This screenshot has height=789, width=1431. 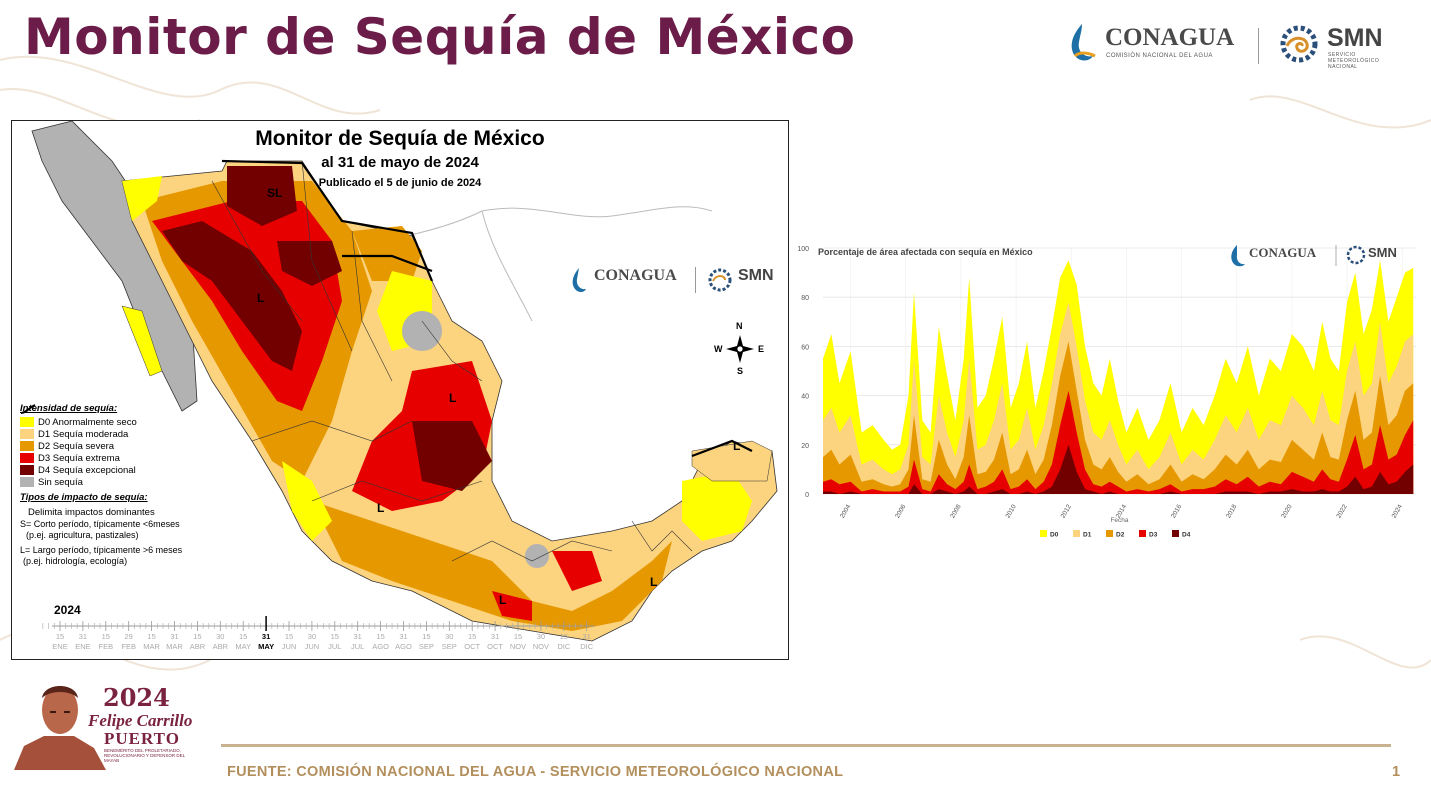 I want to click on impact-line-label: Delimita impactos dominantes, so click(x=91, y=512).